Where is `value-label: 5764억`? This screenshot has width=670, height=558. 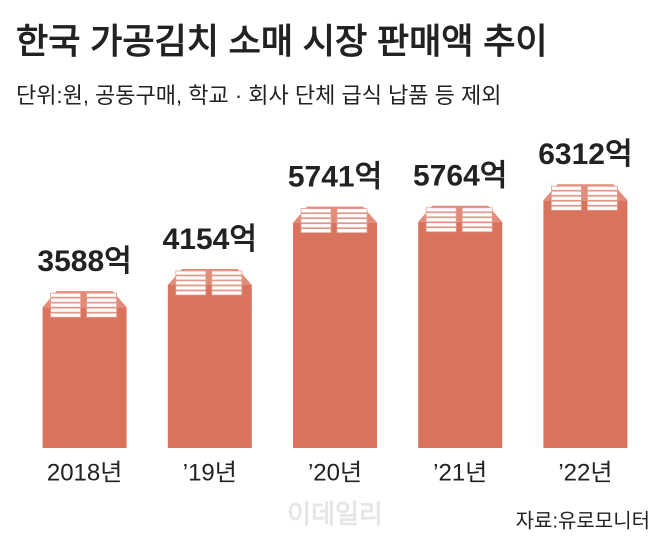
value-label: 5764억 is located at coordinates (460, 176).